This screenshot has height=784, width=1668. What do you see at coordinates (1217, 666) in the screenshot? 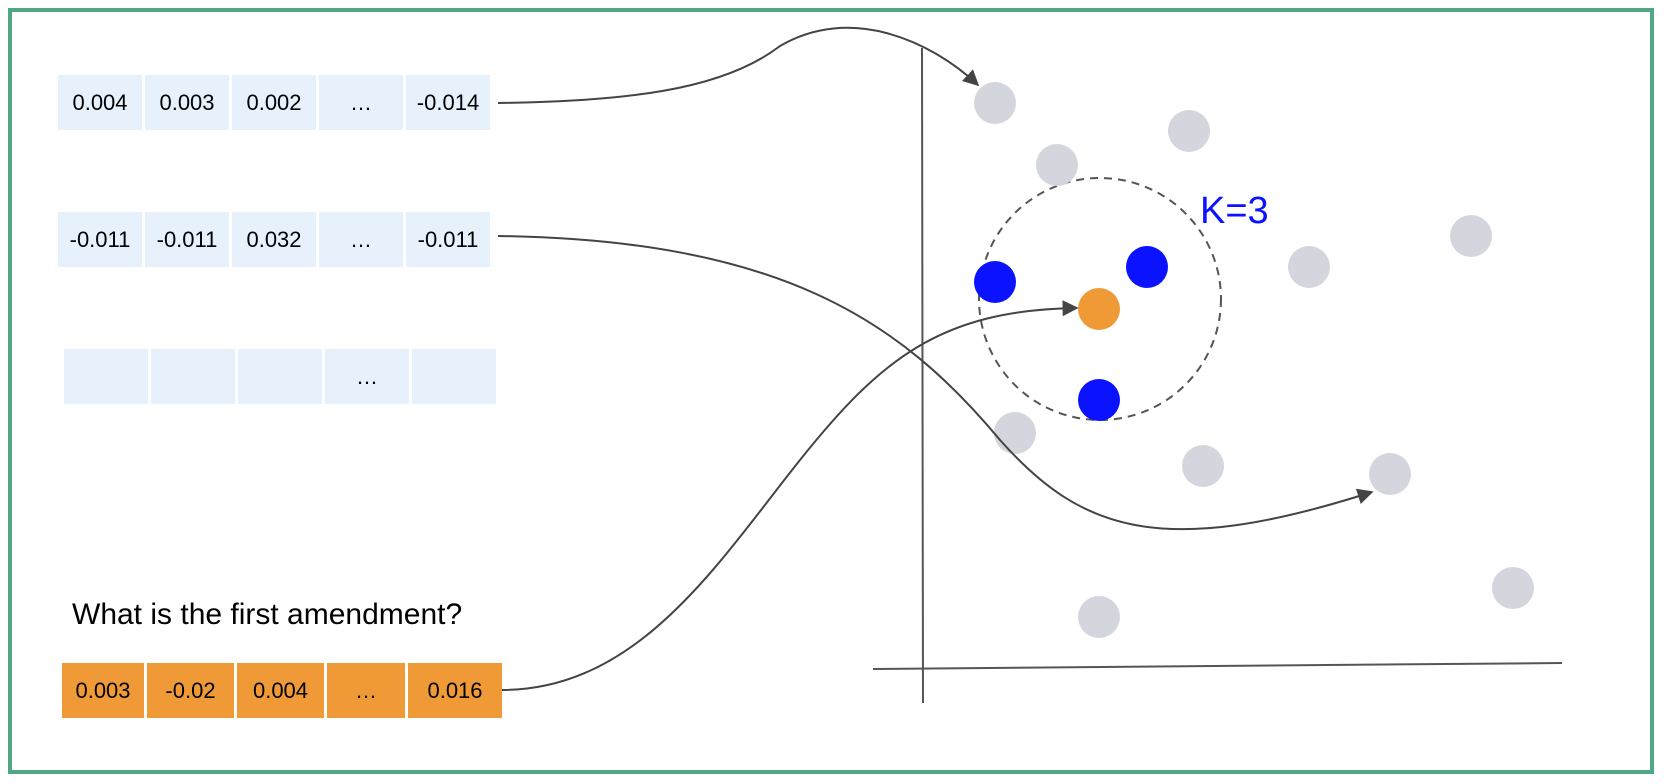
I see `x-axis-line` at bounding box center [1217, 666].